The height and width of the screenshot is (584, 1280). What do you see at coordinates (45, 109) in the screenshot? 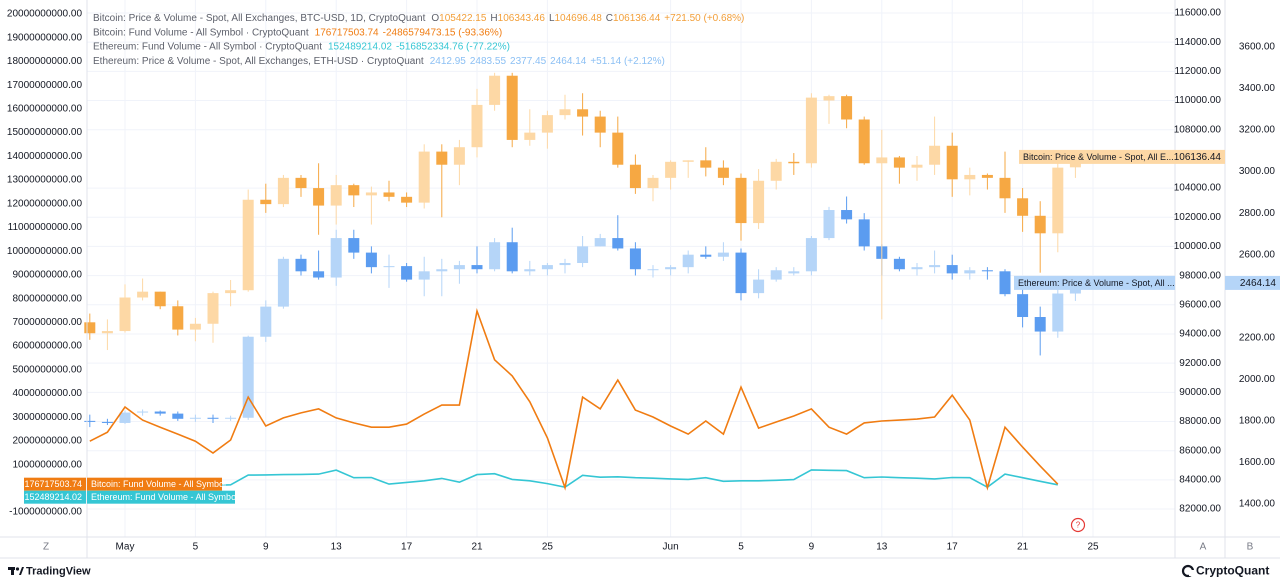
I see `y-tick-label: 16000000000.00` at bounding box center [45, 109].